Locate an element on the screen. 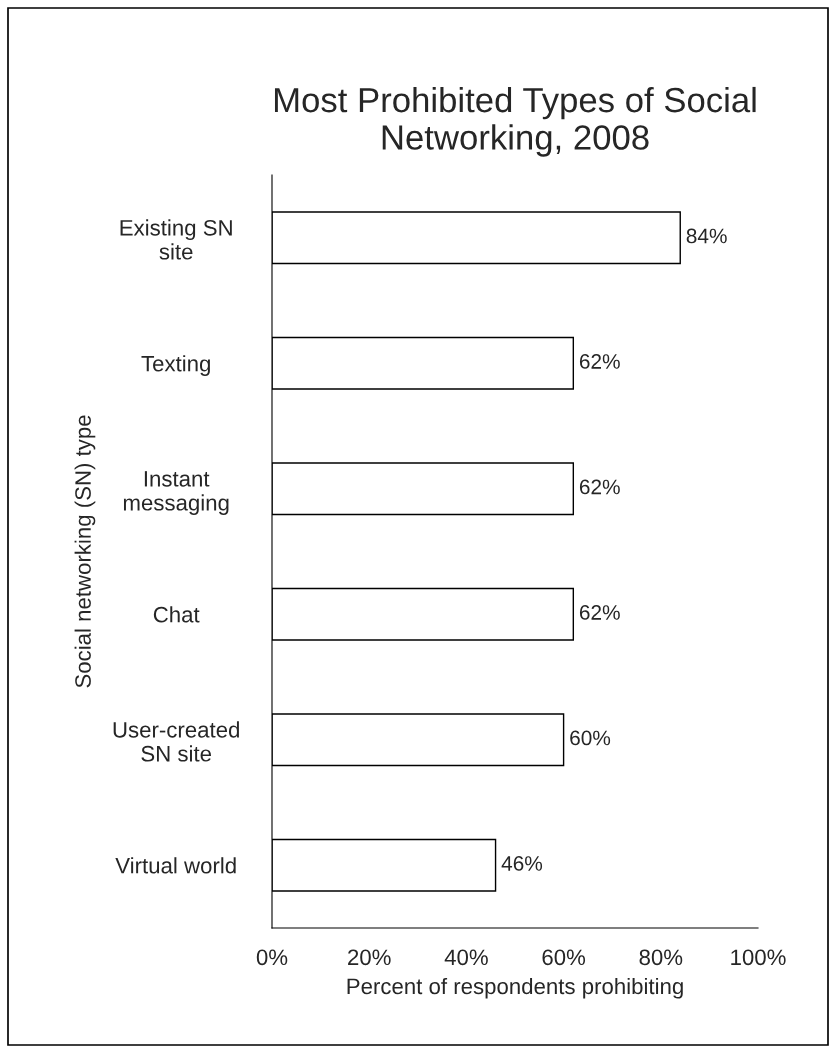  x-tick-label: 80% is located at coordinates (661, 957).